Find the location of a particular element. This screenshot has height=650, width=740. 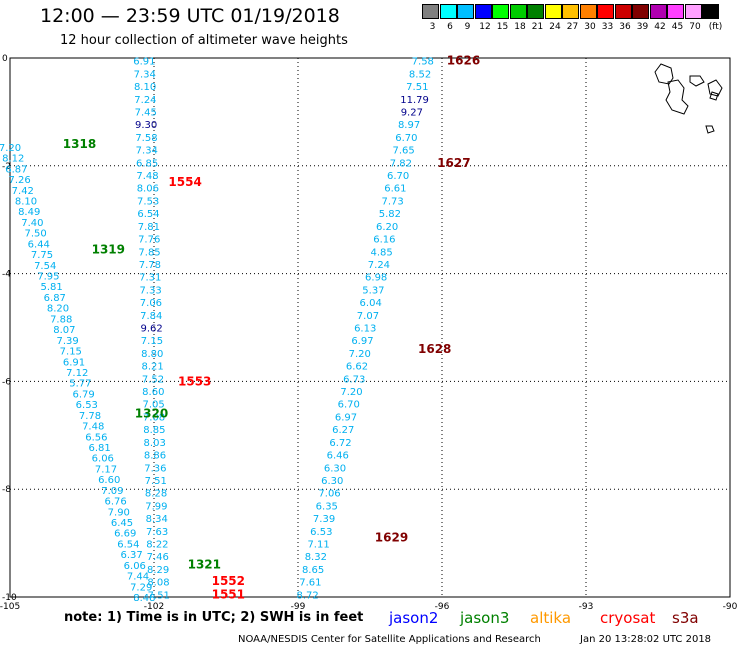

wave-height-value: 6.45 is located at coordinates (122, 523).